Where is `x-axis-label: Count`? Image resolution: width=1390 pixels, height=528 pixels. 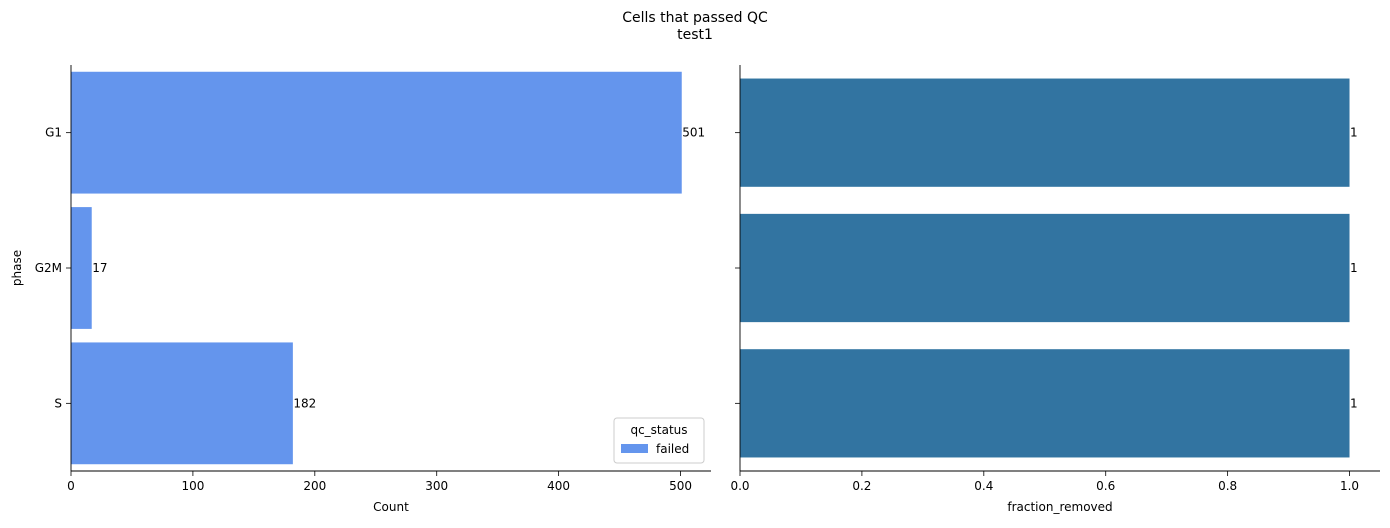 x-axis-label: Count is located at coordinates (391, 507).